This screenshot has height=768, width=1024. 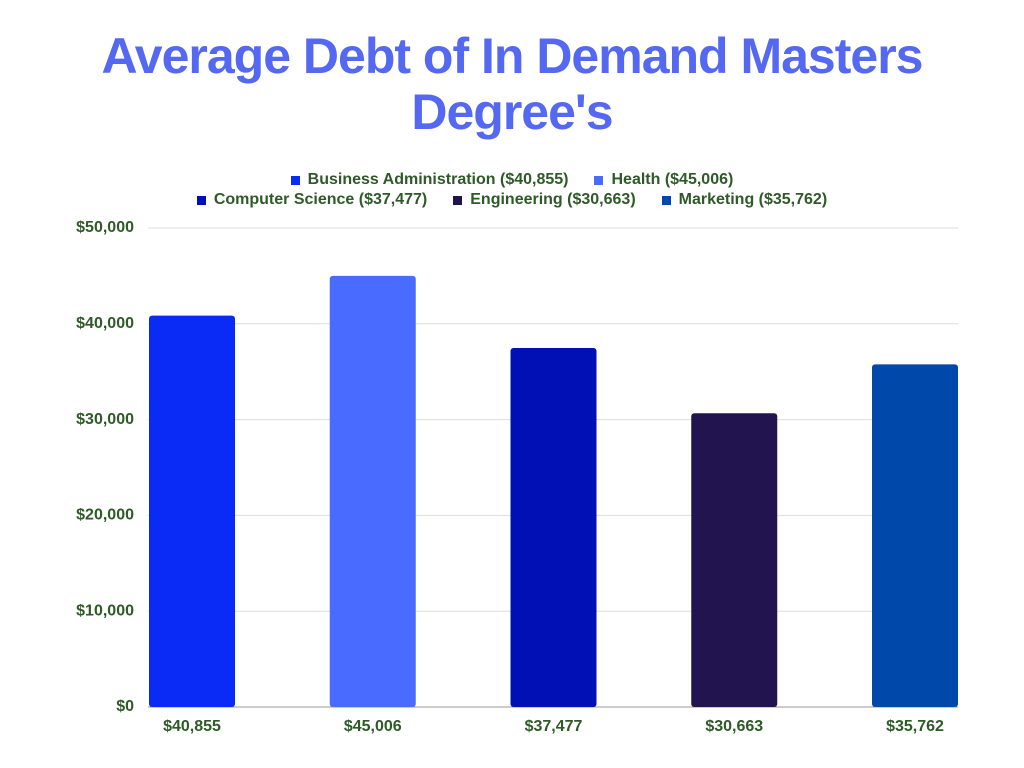 I want to click on legend-label: Health ($45,006), so click(x=672, y=179).